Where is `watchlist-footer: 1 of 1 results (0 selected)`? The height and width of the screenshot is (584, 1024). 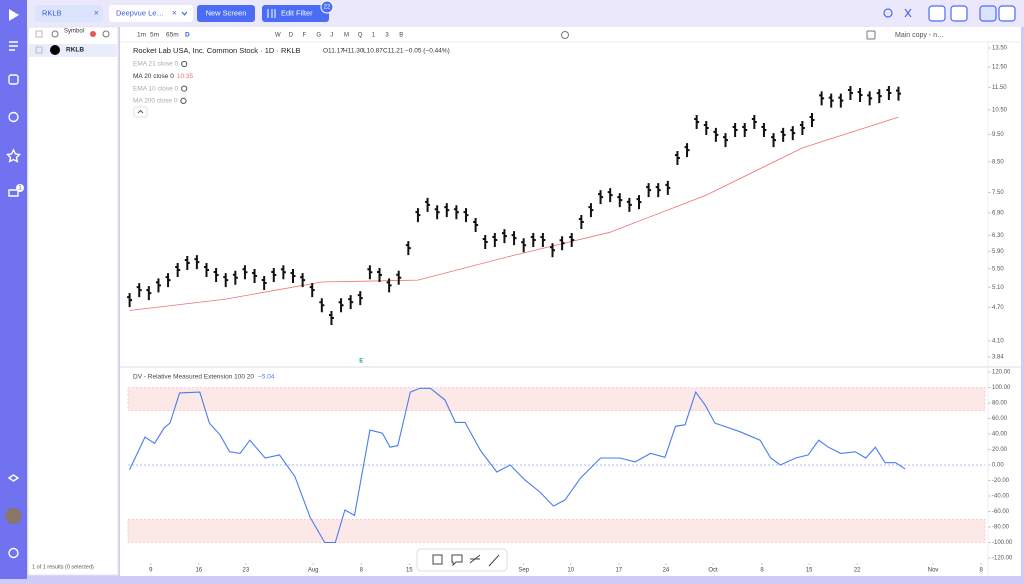 watchlist-footer: 1 of 1 results (0 selected) is located at coordinates (63, 567).